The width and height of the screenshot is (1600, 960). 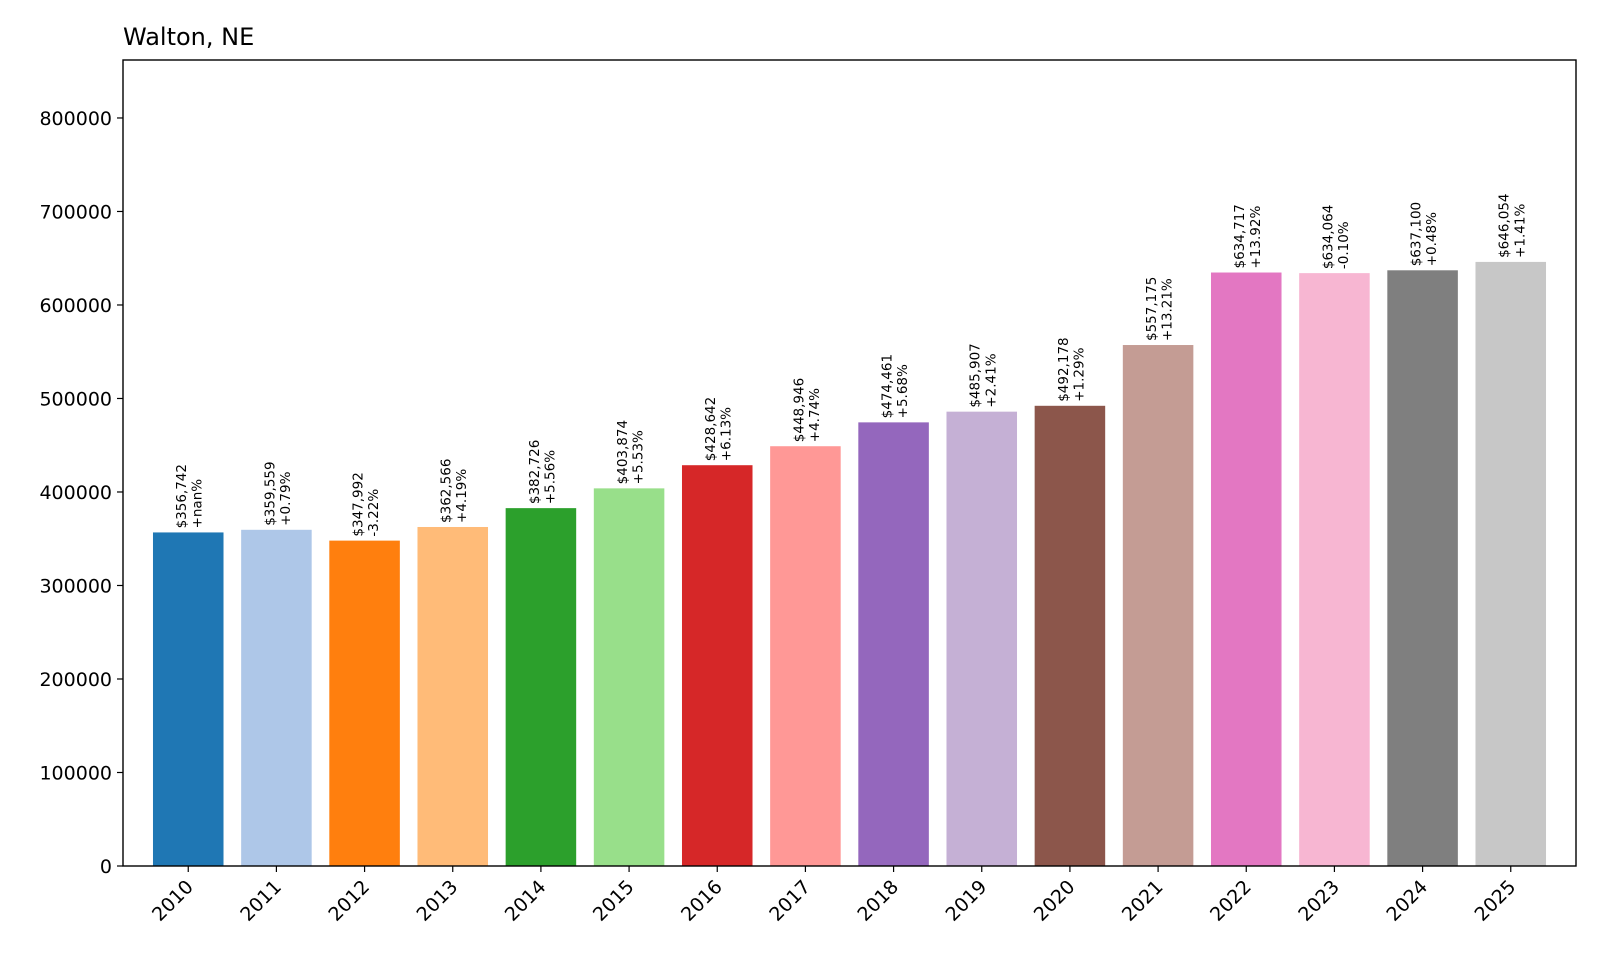 What do you see at coordinates (1344, 245) in the screenshot?
I see `bar-change-label: -0.10%` at bounding box center [1344, 245].